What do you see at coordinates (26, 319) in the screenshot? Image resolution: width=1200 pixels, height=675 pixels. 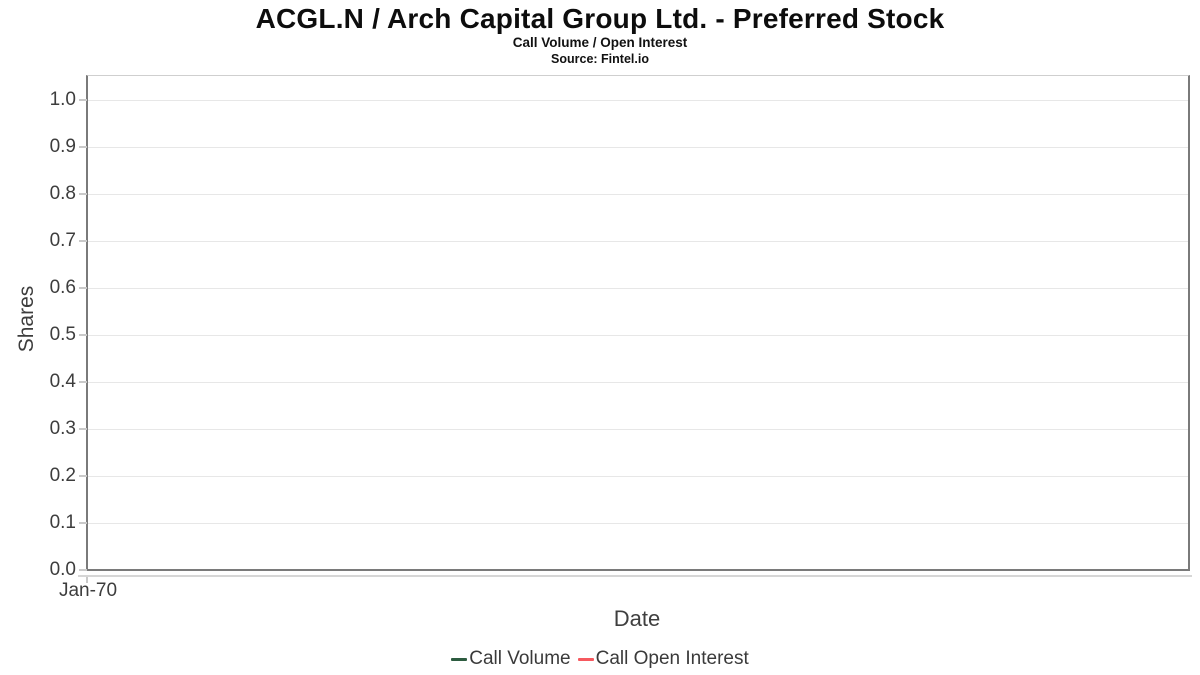 I see `y-axis-title: Shares` at bounding box center [26, 319].